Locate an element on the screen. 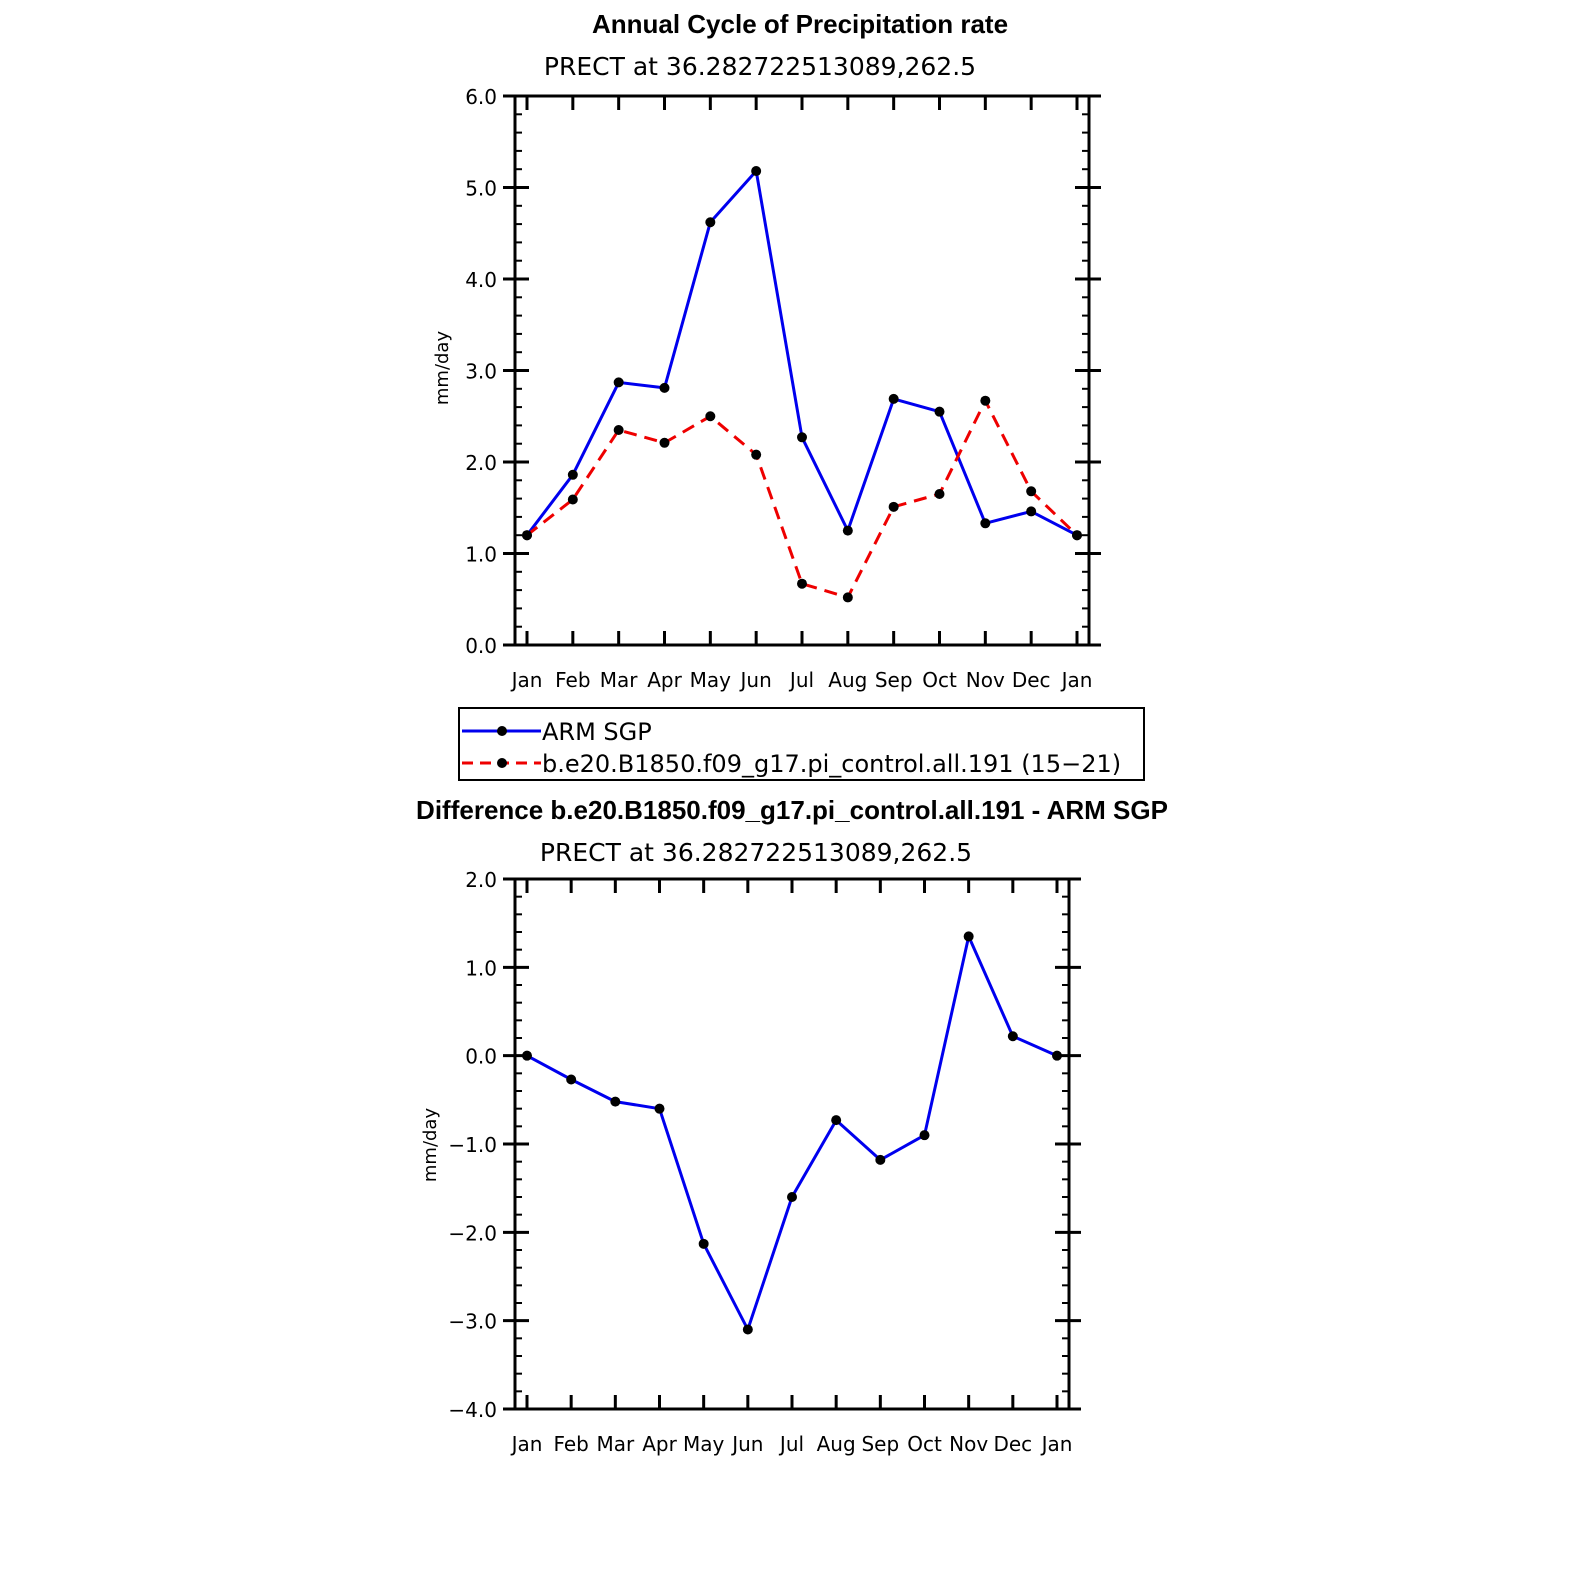 This screenshot has width=1574, height=1579. chart1-subtitle: PRECT at 36.282722513089,262.5 is located at coordinates (760, 66).